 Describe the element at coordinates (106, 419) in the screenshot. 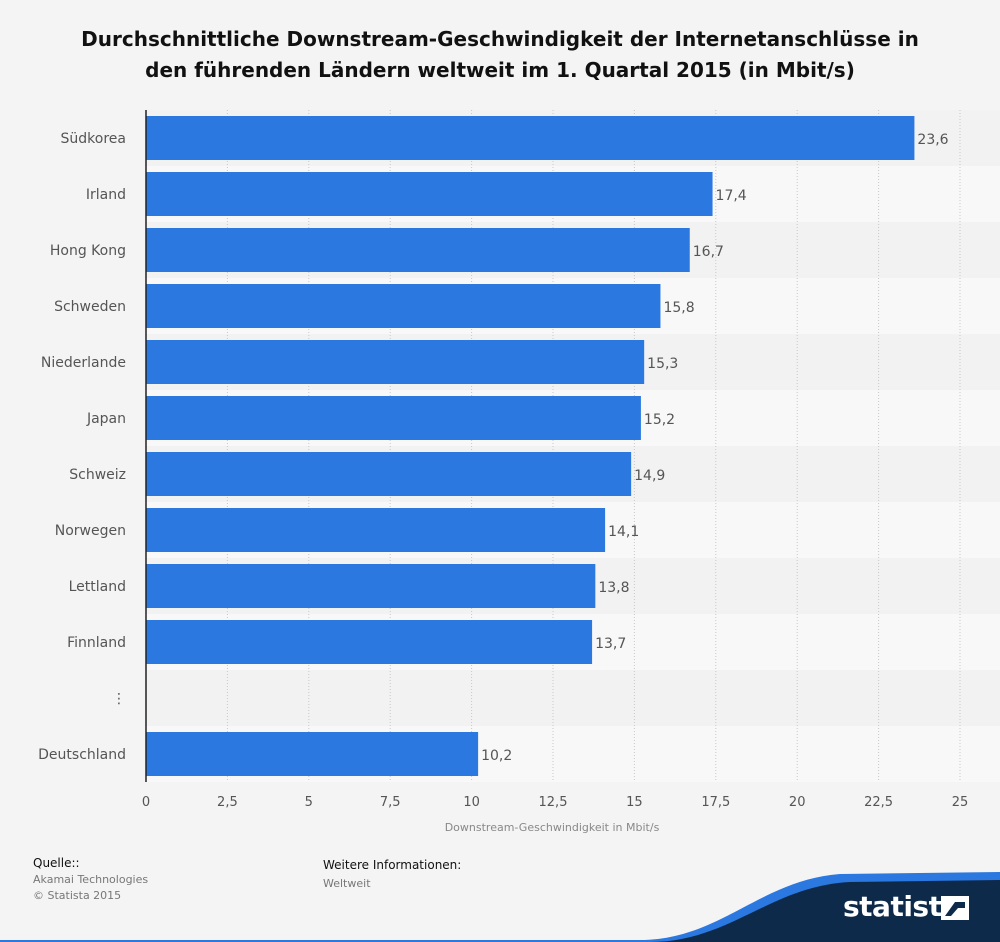

I see `category-label: Japan` at that location.